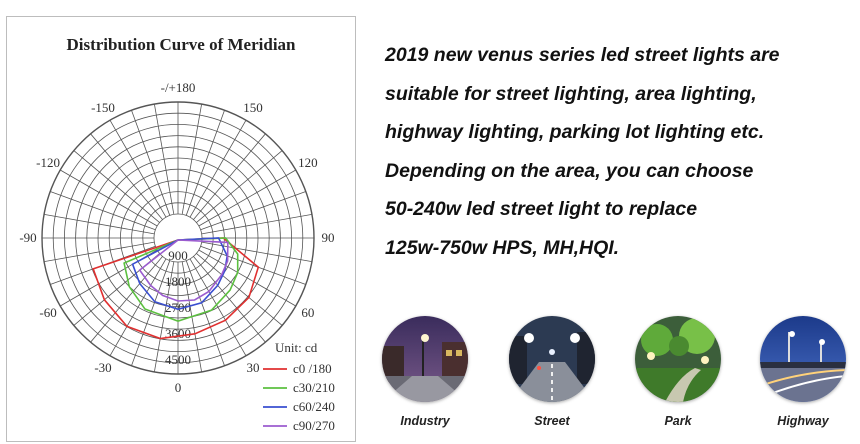  I want to click on unit-label: Unit: cd, so click(296, 347).